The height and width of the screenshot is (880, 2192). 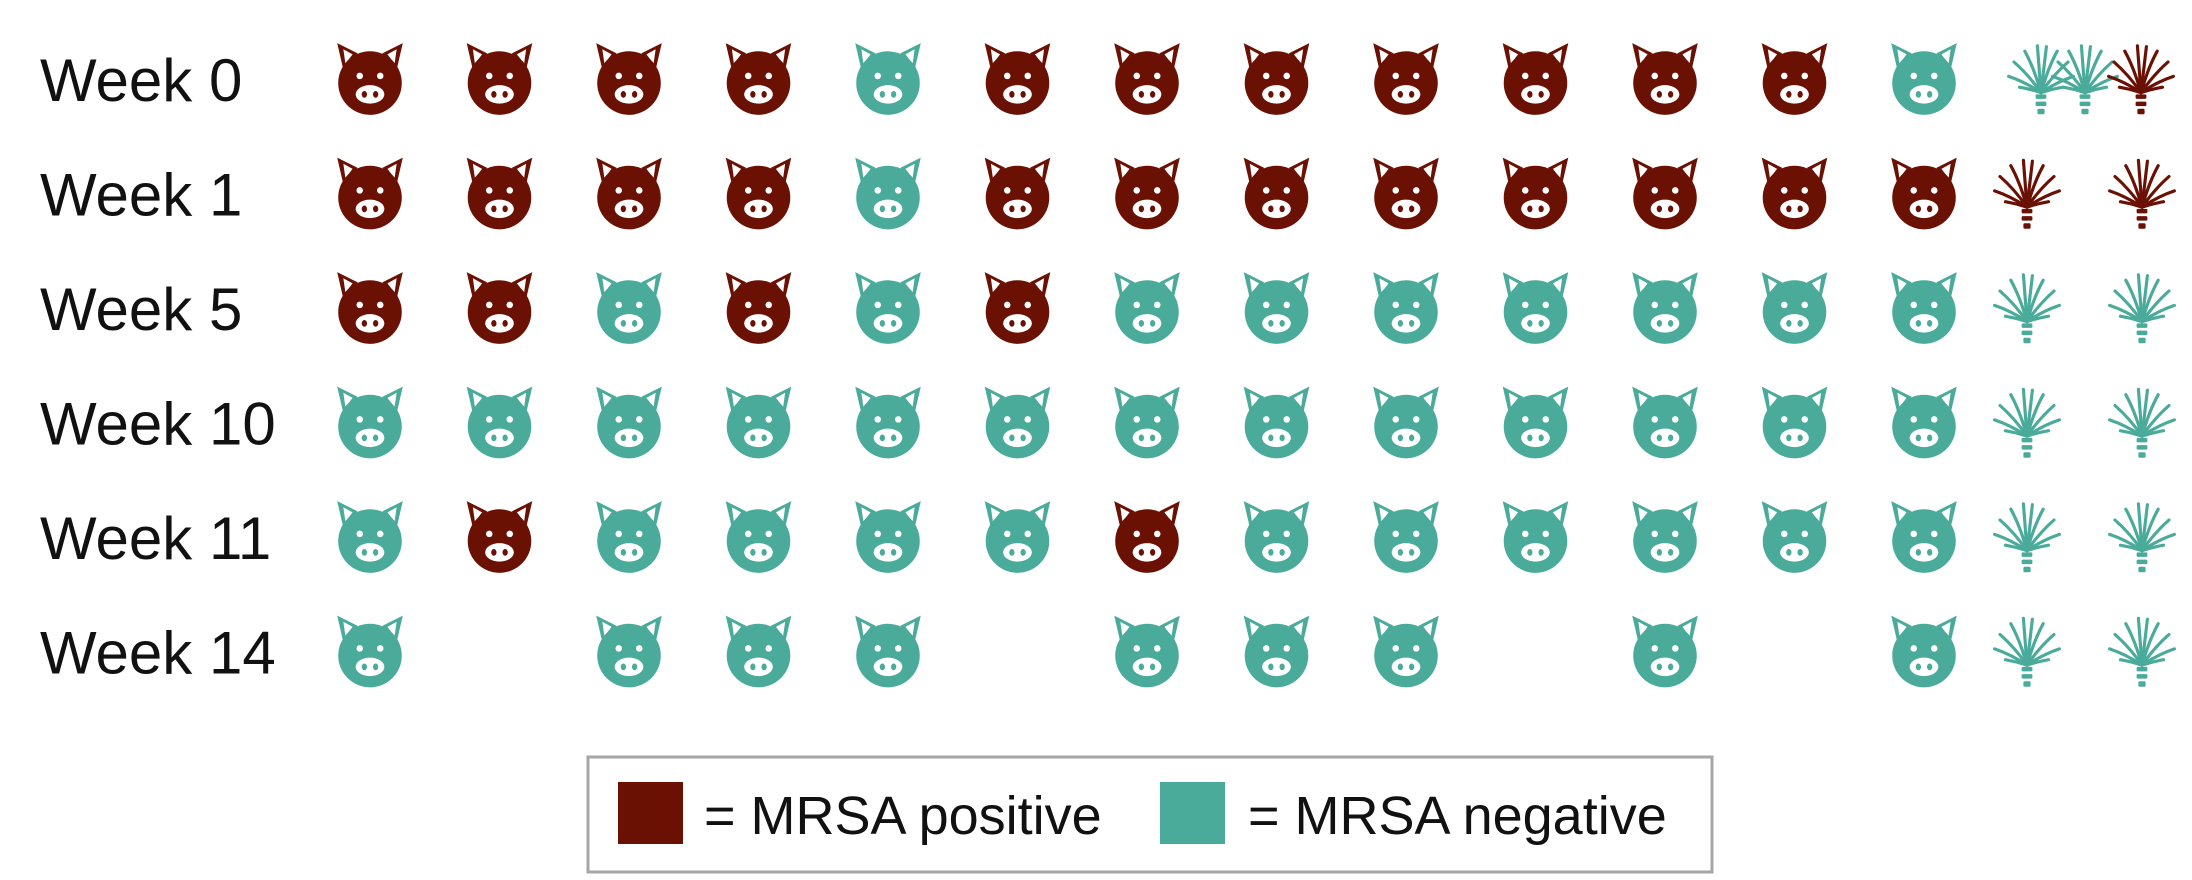 What do you see at coordinates (1457, 816) in the screenshot?
I see `legend-label-negative: = MRSA negative` at bounding box center [1457, 816].